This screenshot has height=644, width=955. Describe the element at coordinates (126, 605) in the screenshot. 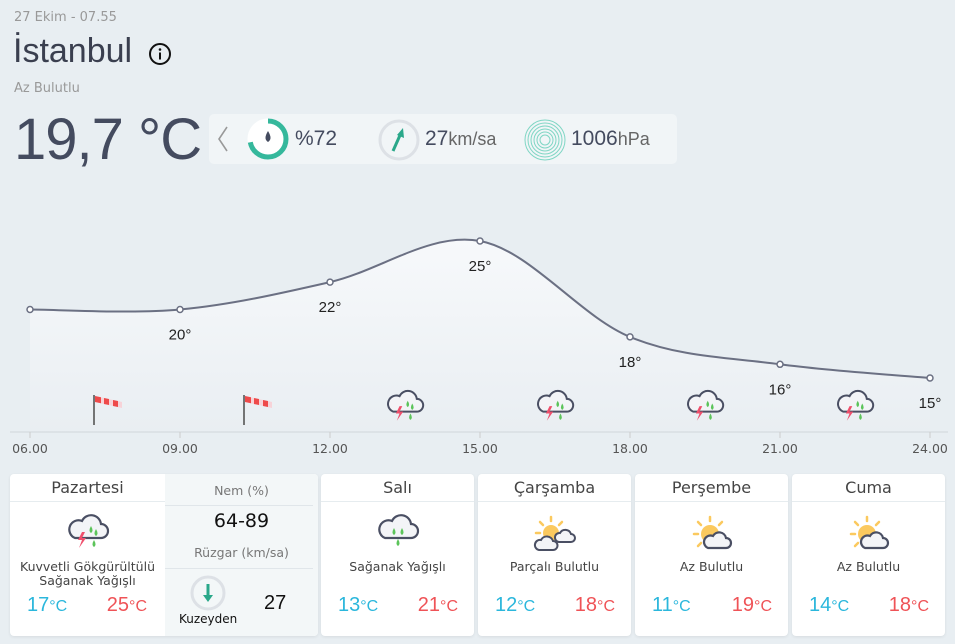

I see `high-temp: 25°C` at that location.